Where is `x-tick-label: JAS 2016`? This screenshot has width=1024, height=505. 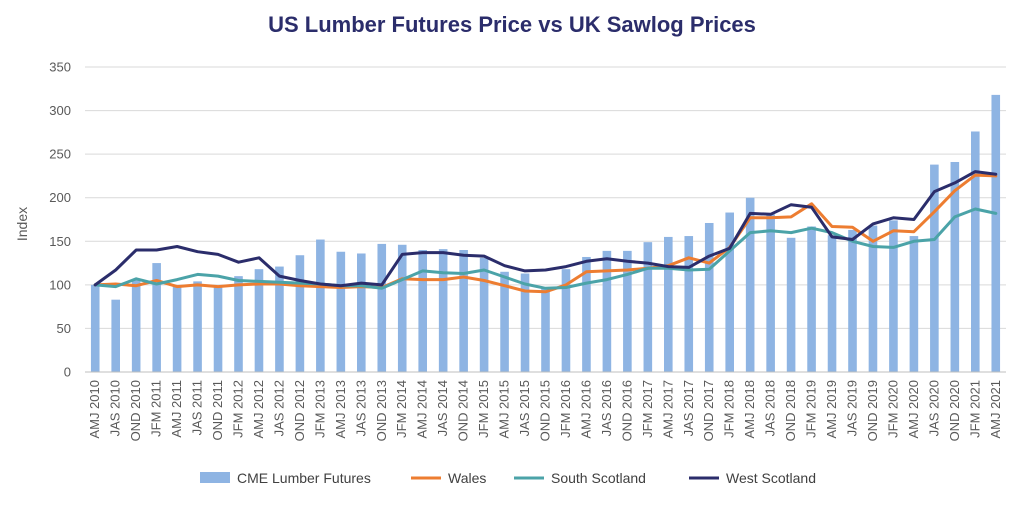 x-tick-label: JAS 2016 is located at coordinates (606, 408).